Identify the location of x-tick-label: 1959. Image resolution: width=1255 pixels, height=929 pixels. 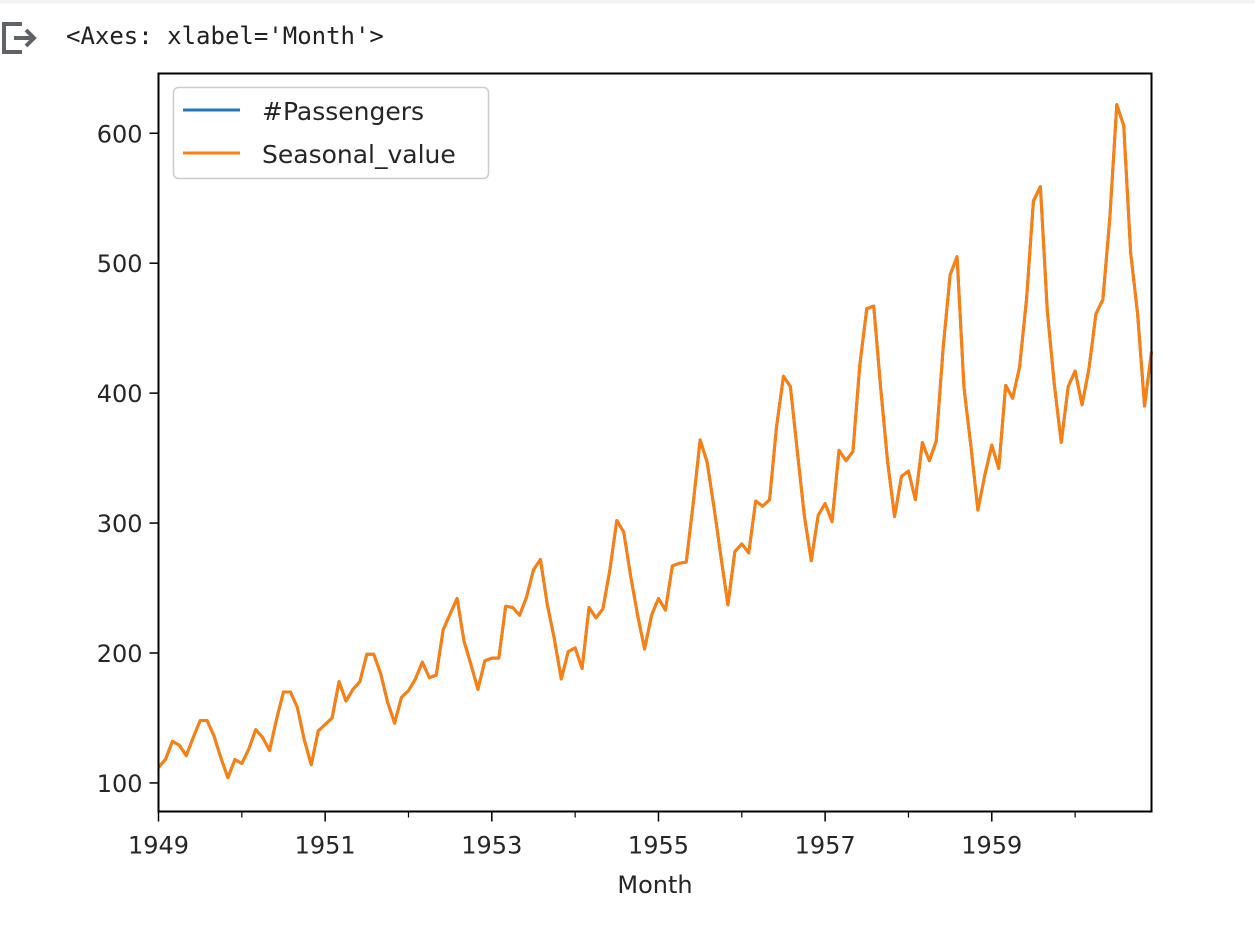
(991, 846).